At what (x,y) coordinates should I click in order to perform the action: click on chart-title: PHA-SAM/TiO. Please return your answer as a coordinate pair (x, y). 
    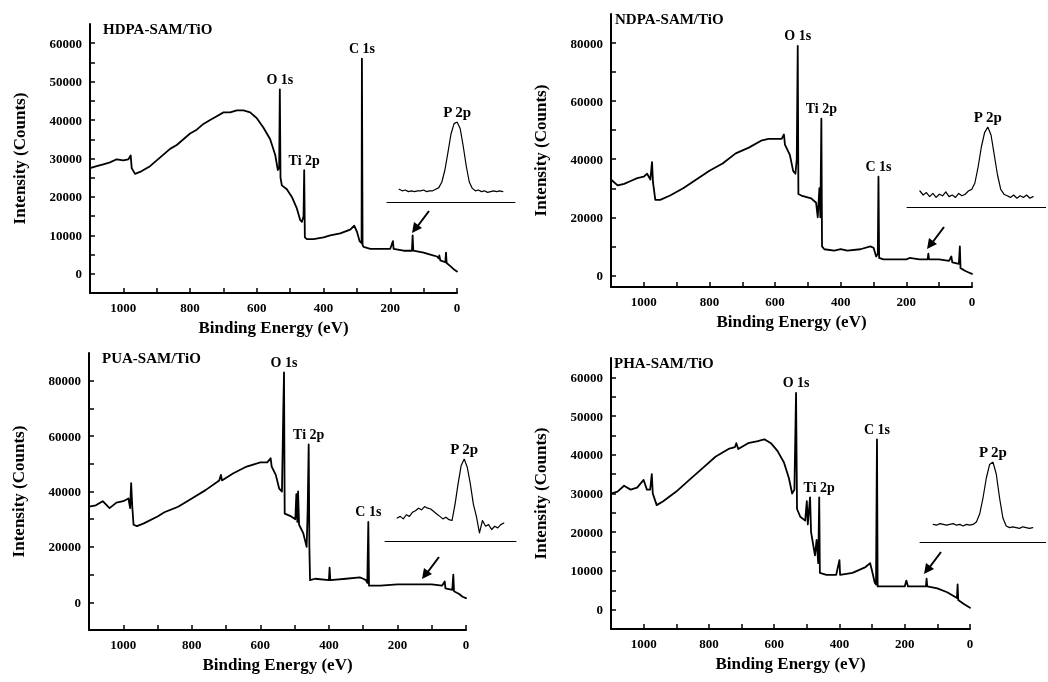
    Looking at the image, I should click on (664, 362).